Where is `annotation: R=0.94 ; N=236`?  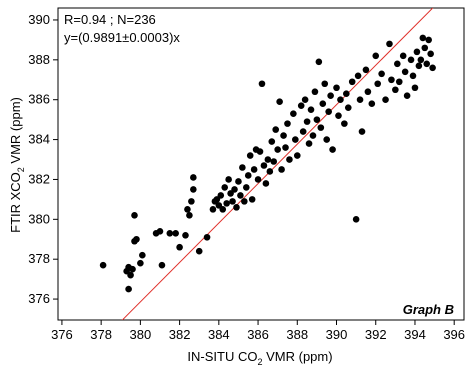
annotation: R=0.94 ; N=236 is located at coordinates (110, 19).